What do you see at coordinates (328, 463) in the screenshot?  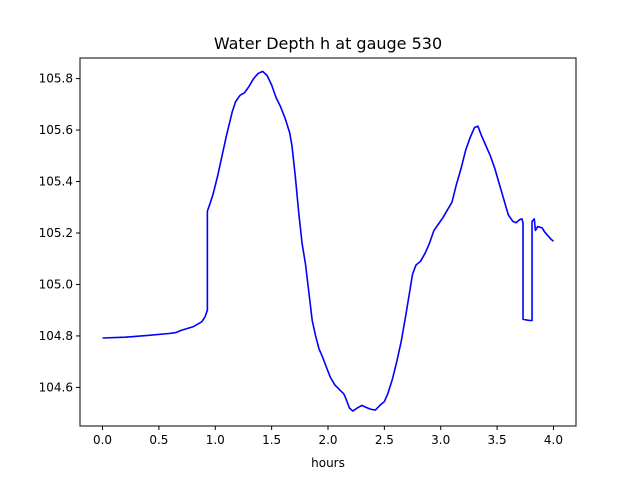 I see `x-axis-label: hours` at bounding box center [328, 463].